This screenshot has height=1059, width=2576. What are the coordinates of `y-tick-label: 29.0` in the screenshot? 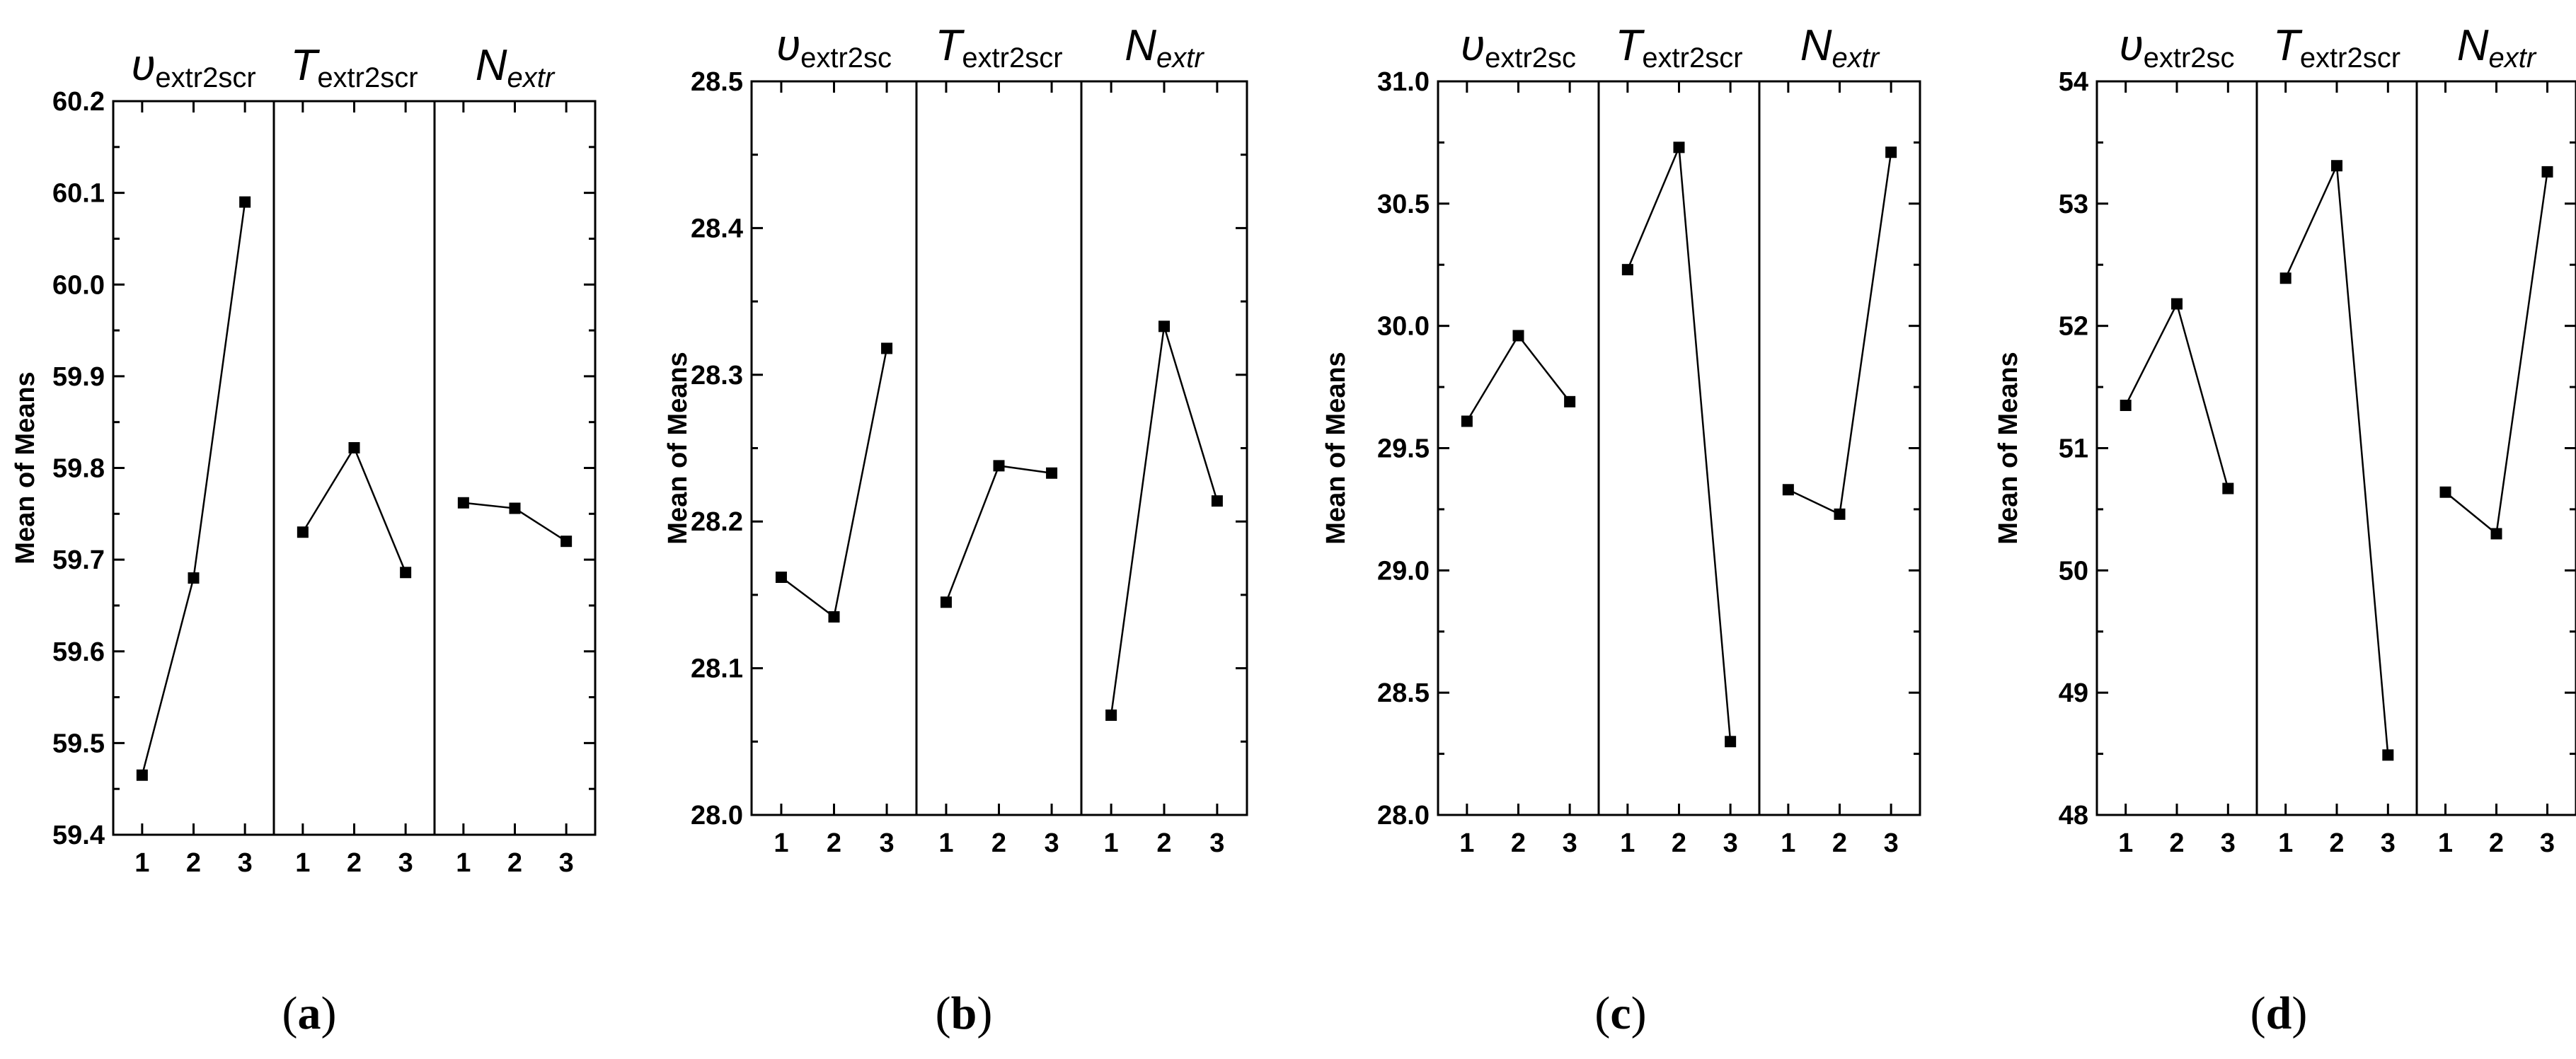 It's located at (1404, 571).